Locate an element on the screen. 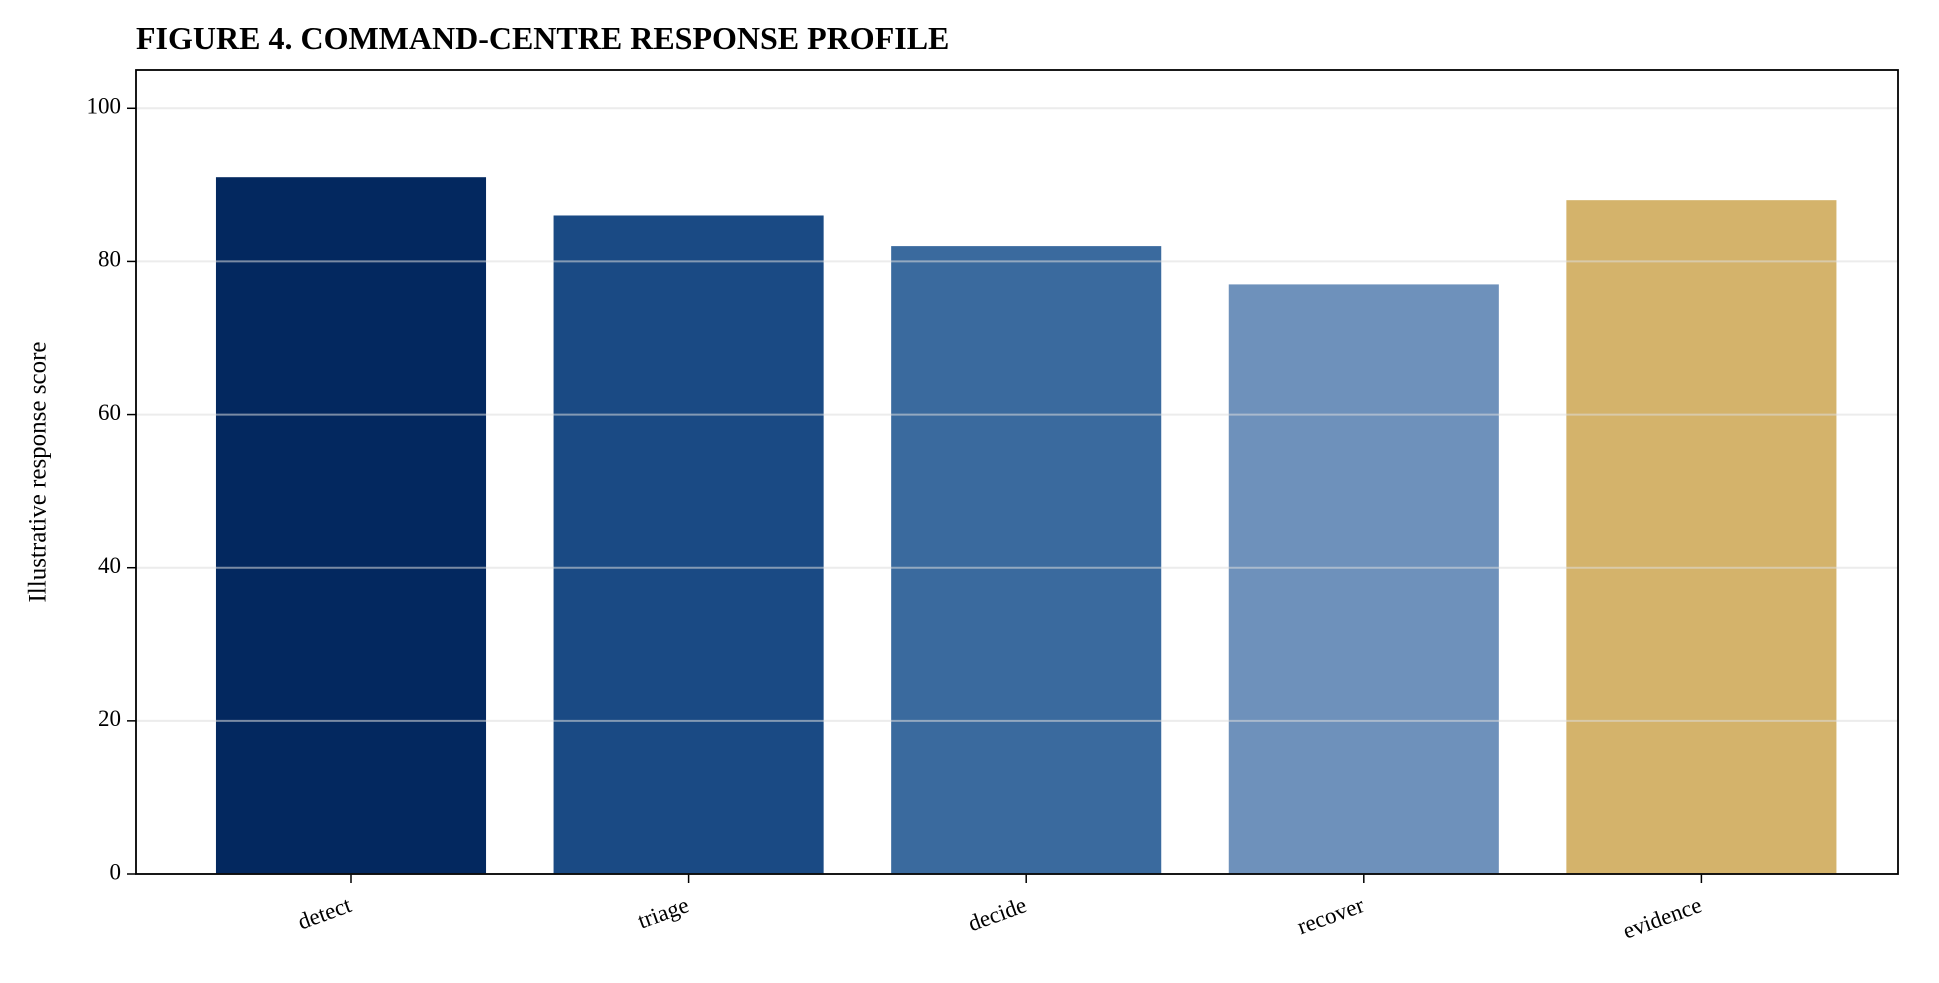 This screenshot has width=1939, height=983. y-tick-label: 40 is located at coordinates (109, 565).